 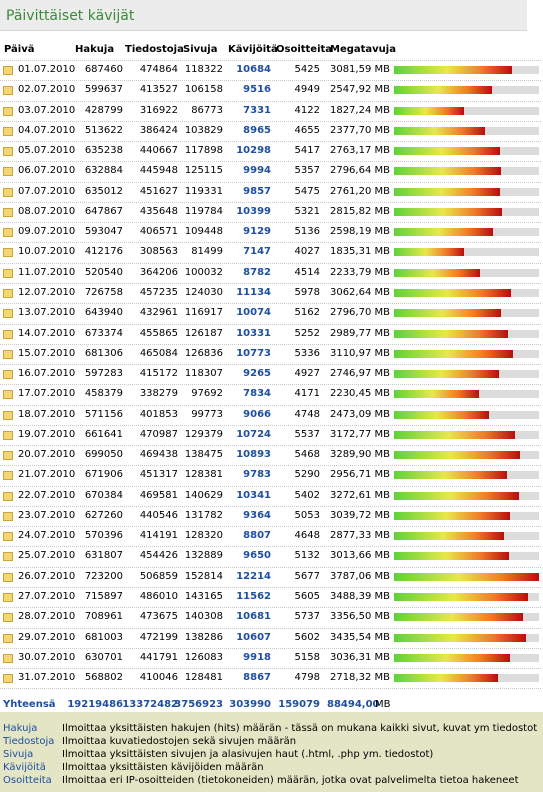 What do you see at coordinates (307, 110) in the screenshot?
I see `cell: 4122` at bounding box center [307, 110].